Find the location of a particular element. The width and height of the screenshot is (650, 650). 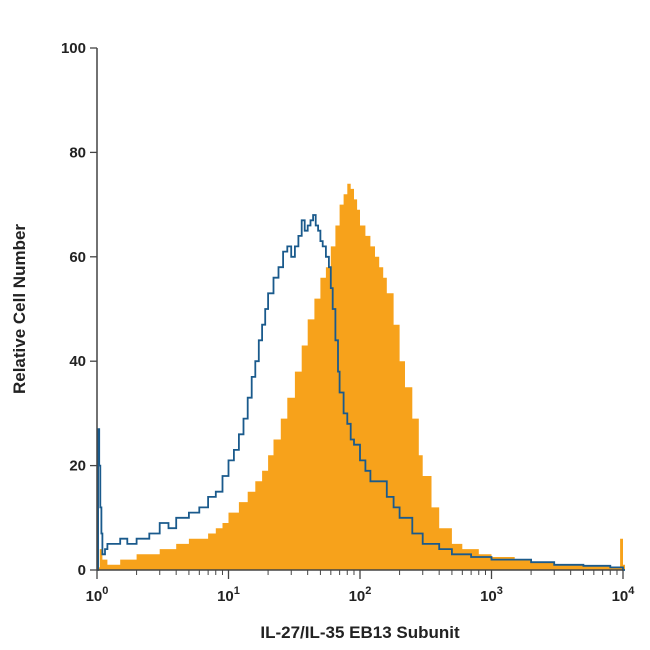

x-tick-base-2: 10 is located at coordinates (357, 596).